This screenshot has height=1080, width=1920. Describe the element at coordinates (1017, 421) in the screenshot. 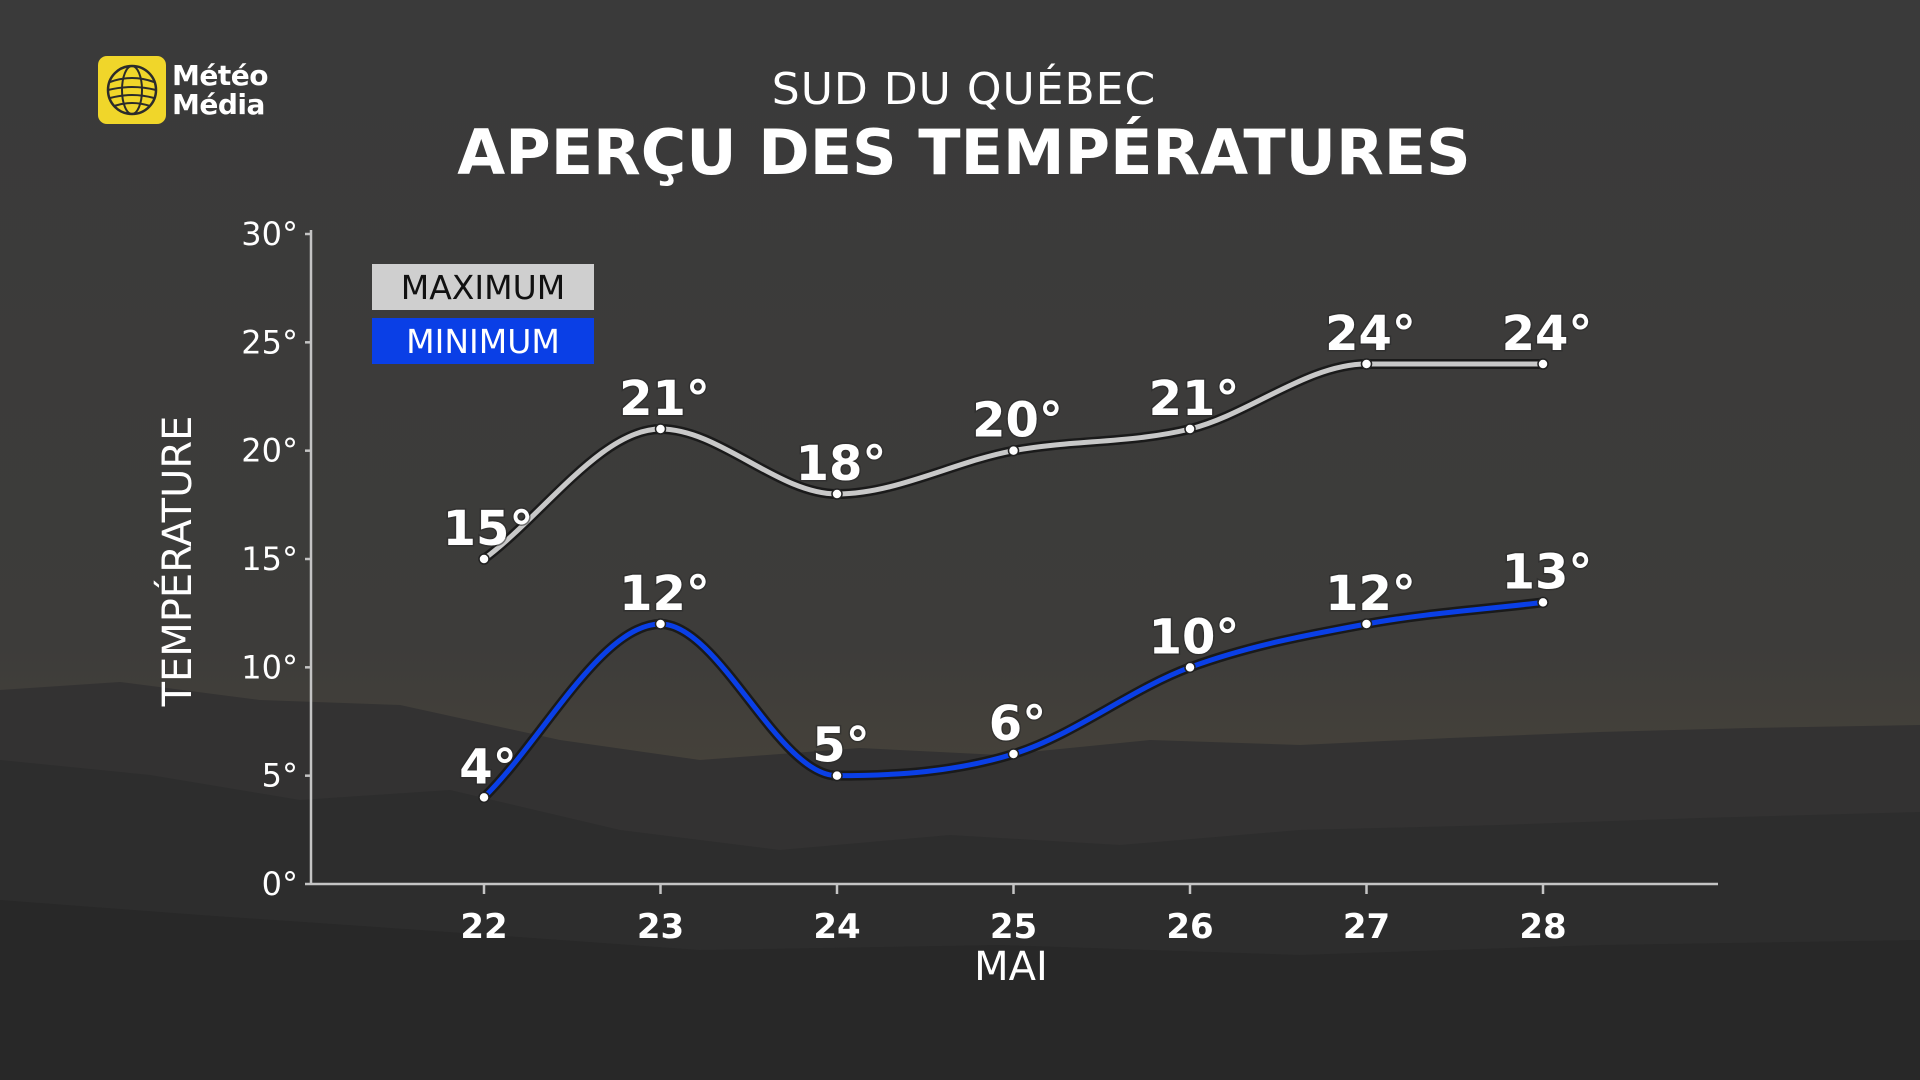

I see `data-label-maximum: 20°` at that location.